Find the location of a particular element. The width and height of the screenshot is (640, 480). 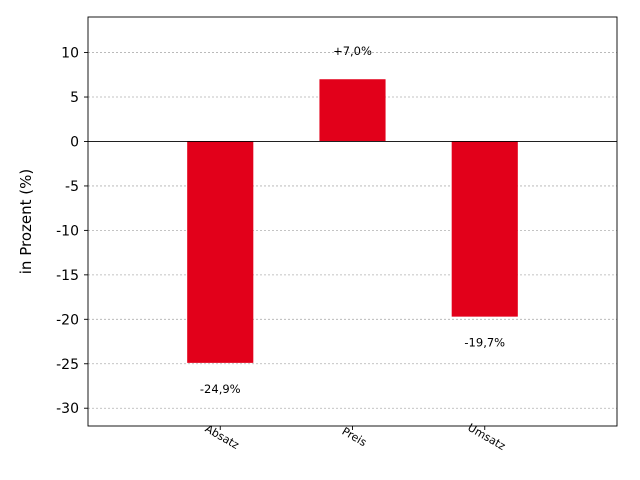

data-label: -24,9% is located at coordinates (220, 389).